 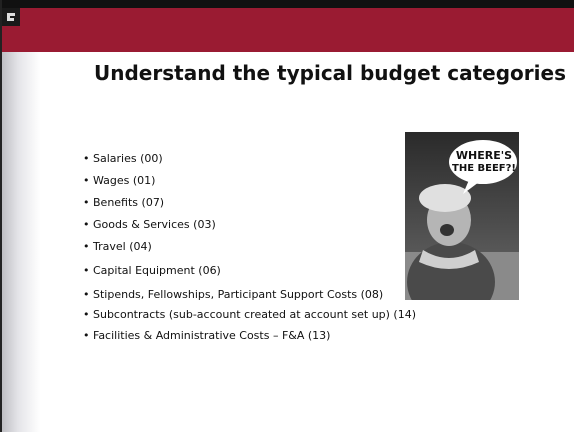 What do you see at coordinates (287, 4) in the screenshot?
I see `top-strip` at bounding box center [287, 4].